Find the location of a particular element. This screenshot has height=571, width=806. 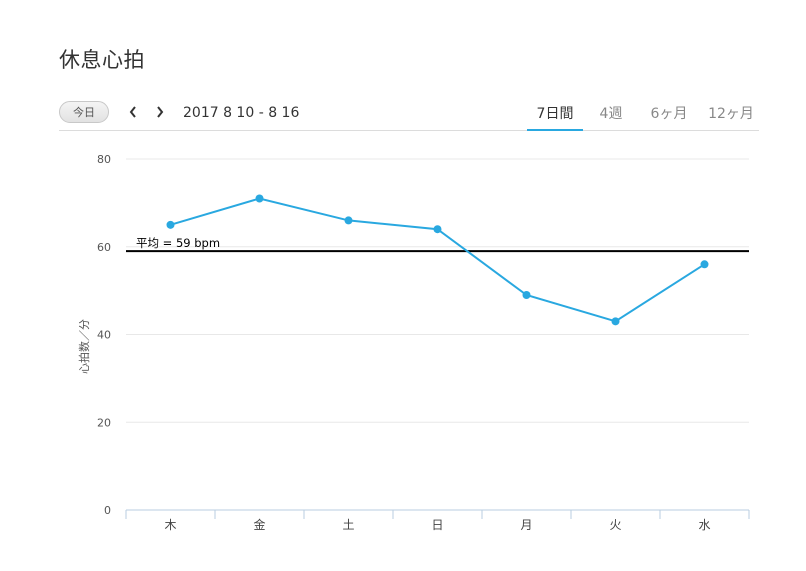

range-tabs: 7日間 4週 6ヶ月 12ヶ月 is located at coordinates (643, 114).